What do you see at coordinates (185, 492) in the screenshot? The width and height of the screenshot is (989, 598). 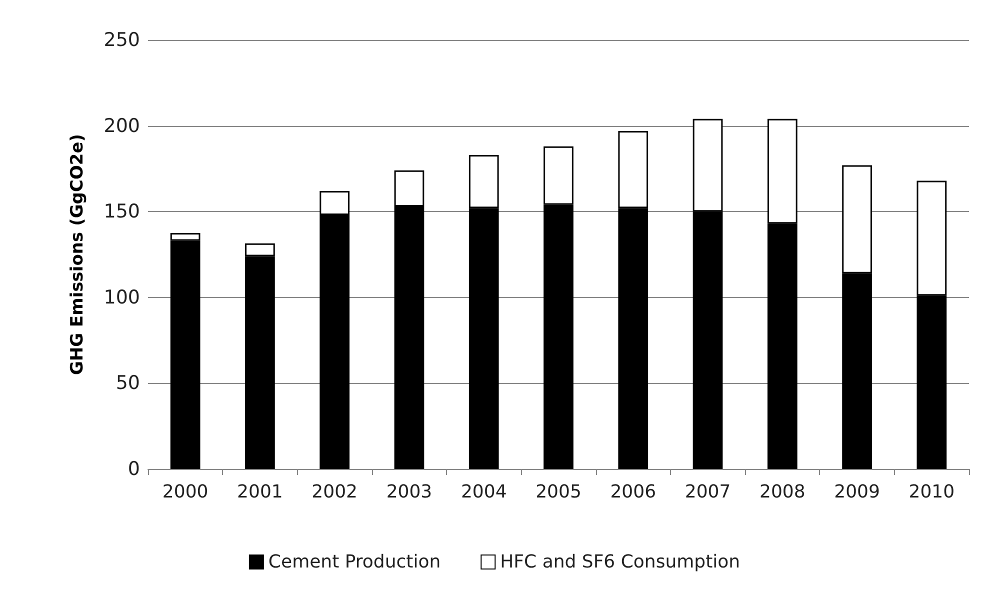 I see `x-tick-label: 2000` at bounding box center [185, 492].